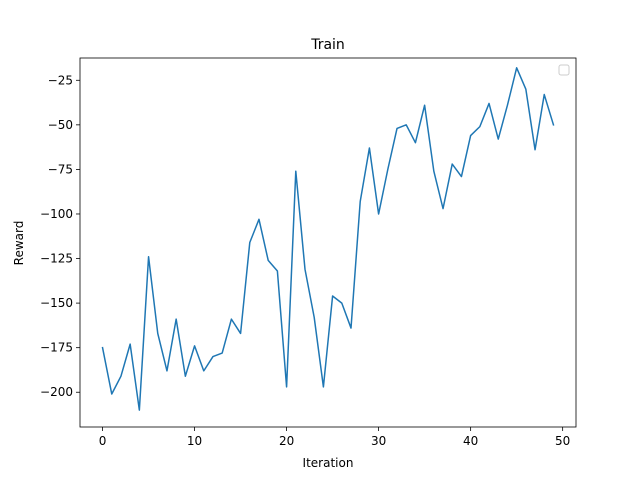  I want to click on x-tick-label: 10, so click(194, 441).